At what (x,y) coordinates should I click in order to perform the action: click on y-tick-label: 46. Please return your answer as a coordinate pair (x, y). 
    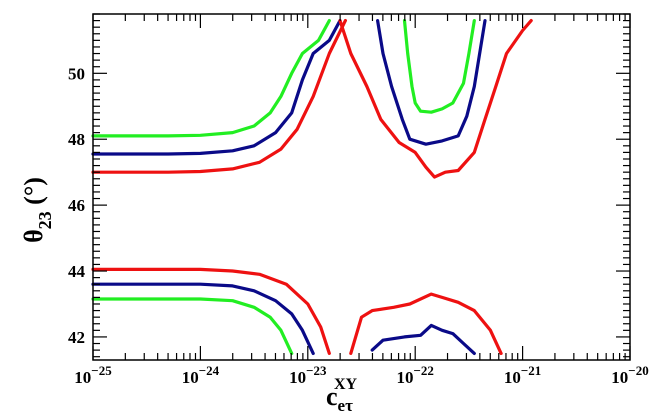
    Looking at the image, I should click on (76, 205).